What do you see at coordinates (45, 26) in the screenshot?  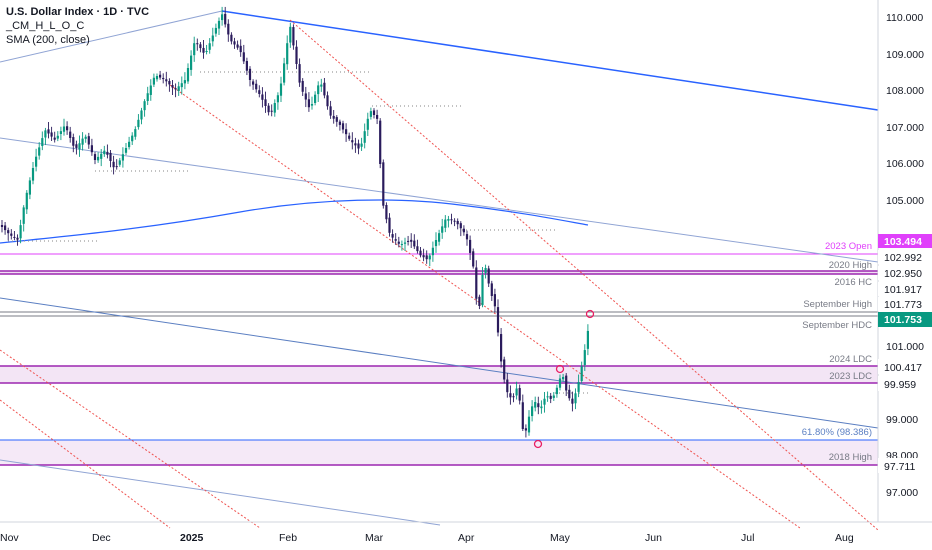 I see `indicator-hlc-label: _CM_H_L_O_C` at bounding box center [45, 26].